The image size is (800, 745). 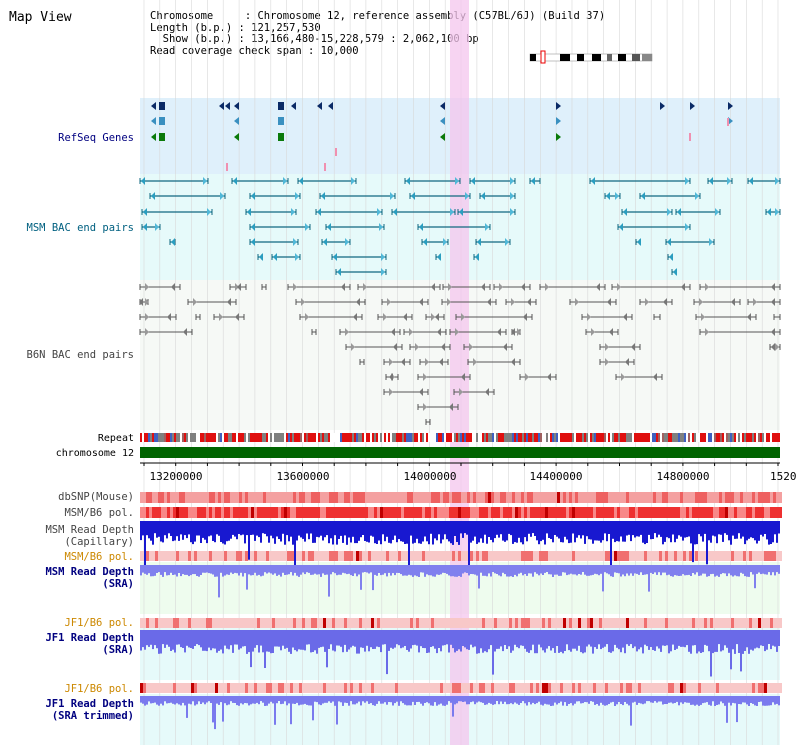 What do you see at coordinates (460, 226) in the screenshot?
I see `msm-bac-features` at bounding box center [460, 226].